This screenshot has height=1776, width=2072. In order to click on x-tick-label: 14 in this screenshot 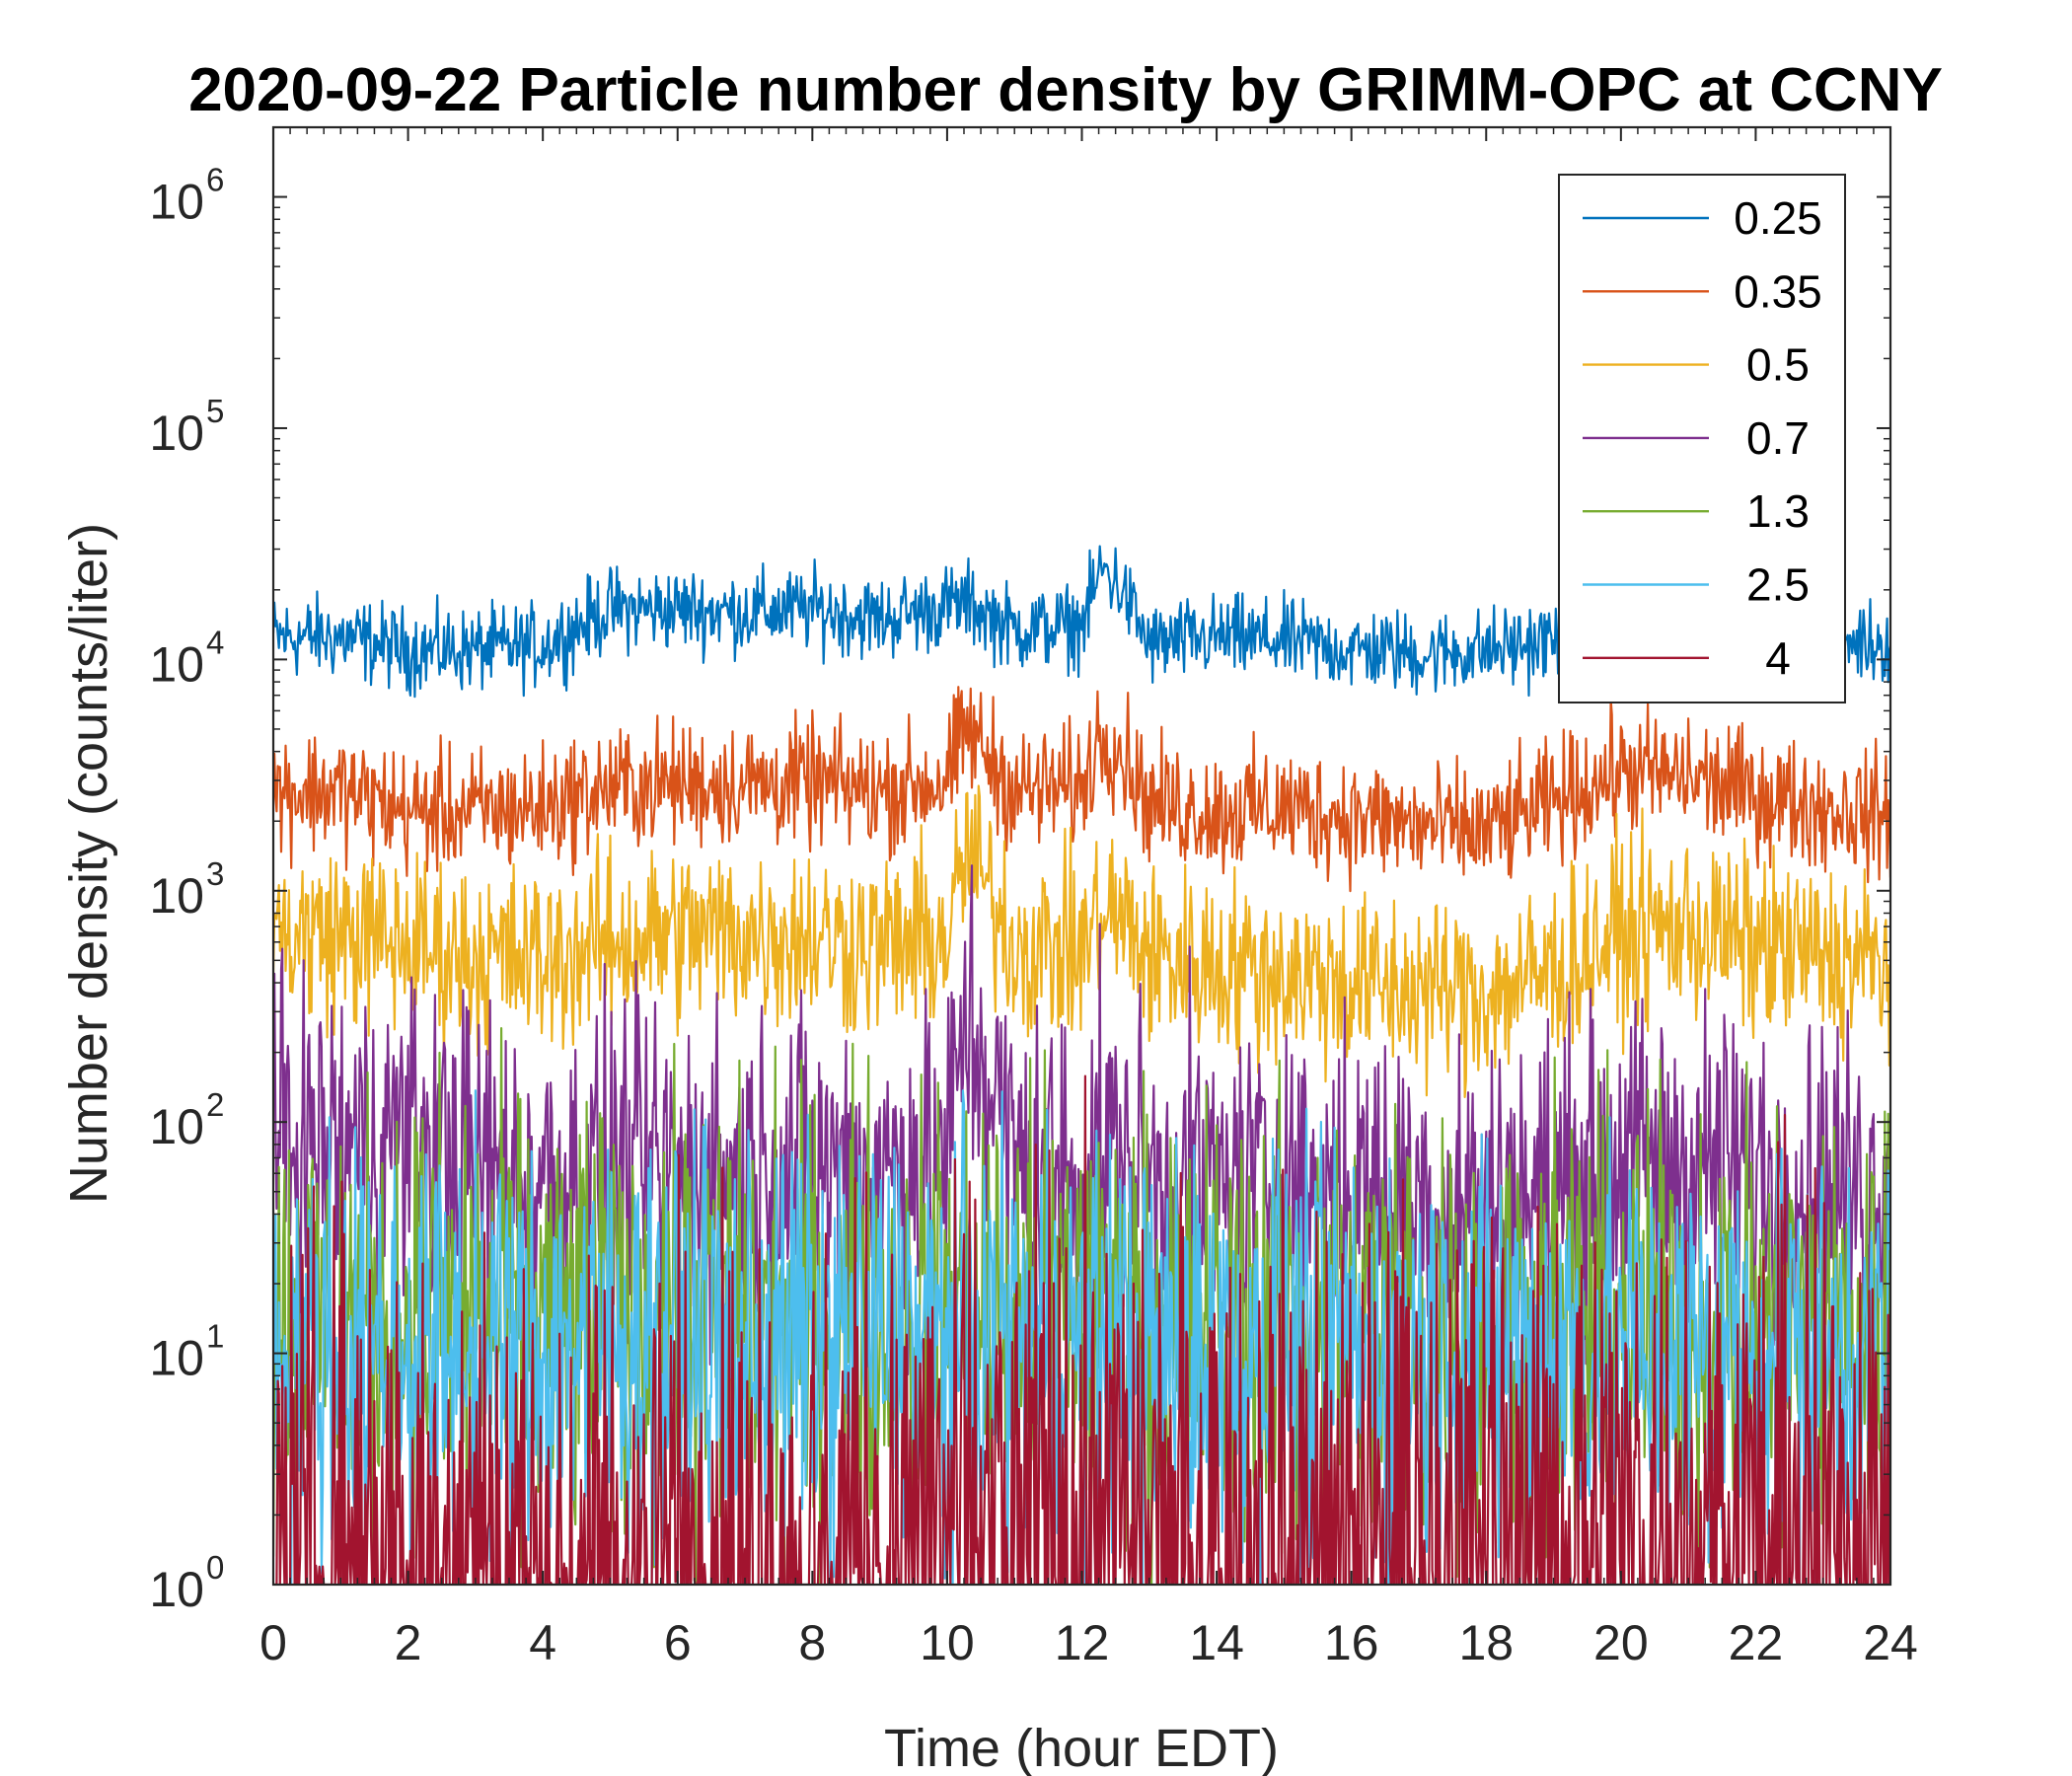, I will do `click(1217, 1643)`.